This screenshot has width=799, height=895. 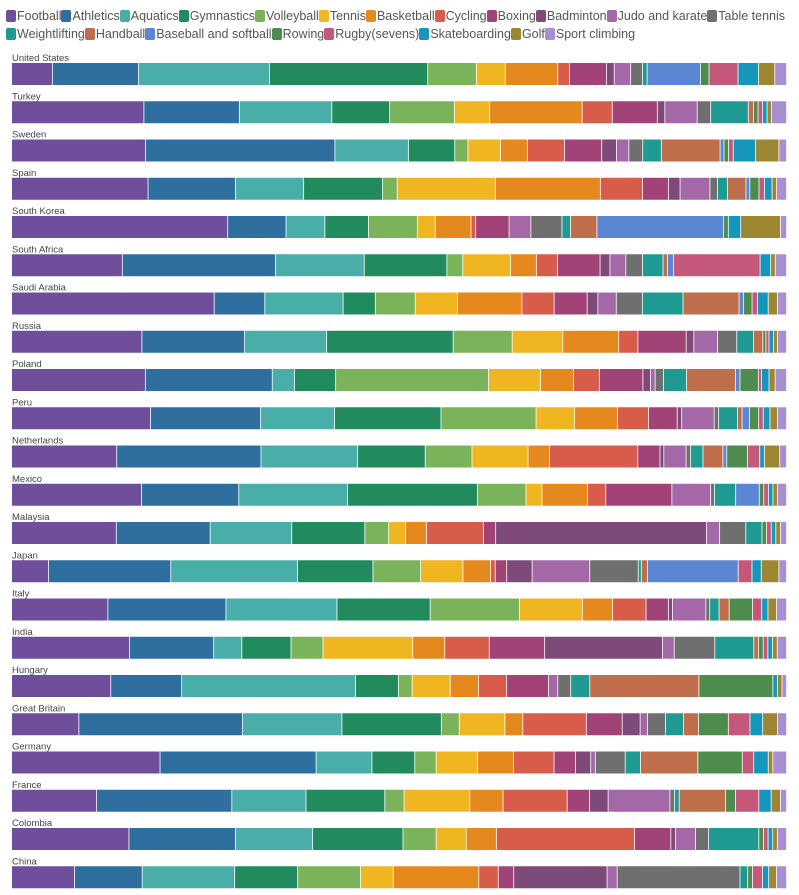 I want to click on legend-item: Cycling, so click(x=460, y=16).